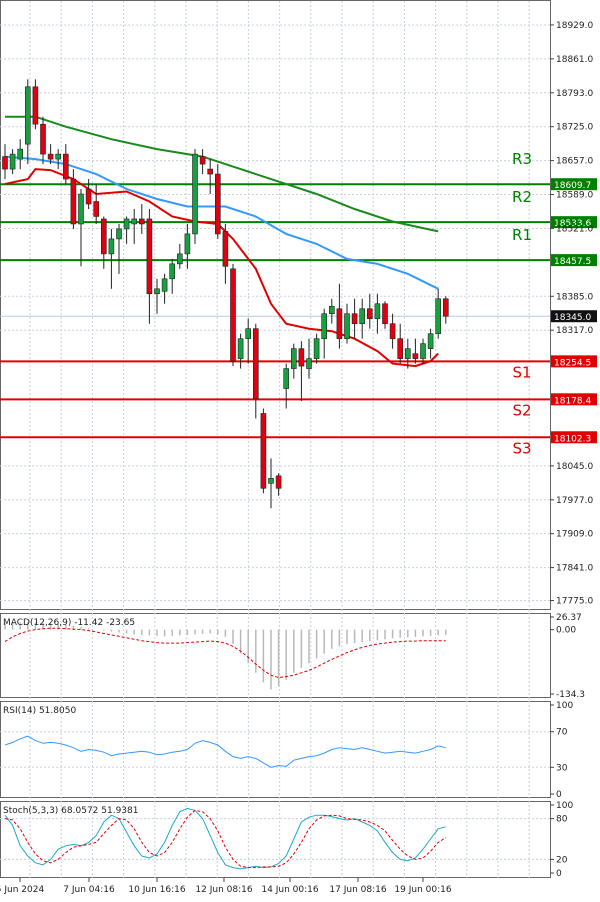  Describe the element at coordinates (69, 623) in the screenshot. I see `macd-label: MACD(12,26,9) -11.42 -23.65` at that location.